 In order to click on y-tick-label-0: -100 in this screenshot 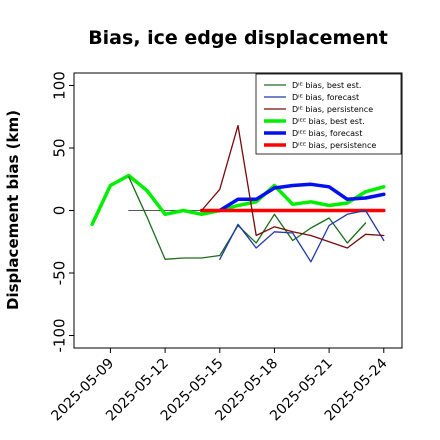, I will do `click(60, 335)`.